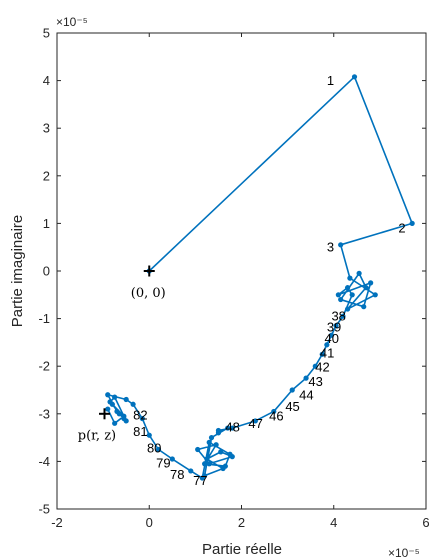 This screenshot has height=560, width=437. Describe the element at coordinates (242, 549) in the screenshot. I see `x-axis-title: Partie réelle` at that location.